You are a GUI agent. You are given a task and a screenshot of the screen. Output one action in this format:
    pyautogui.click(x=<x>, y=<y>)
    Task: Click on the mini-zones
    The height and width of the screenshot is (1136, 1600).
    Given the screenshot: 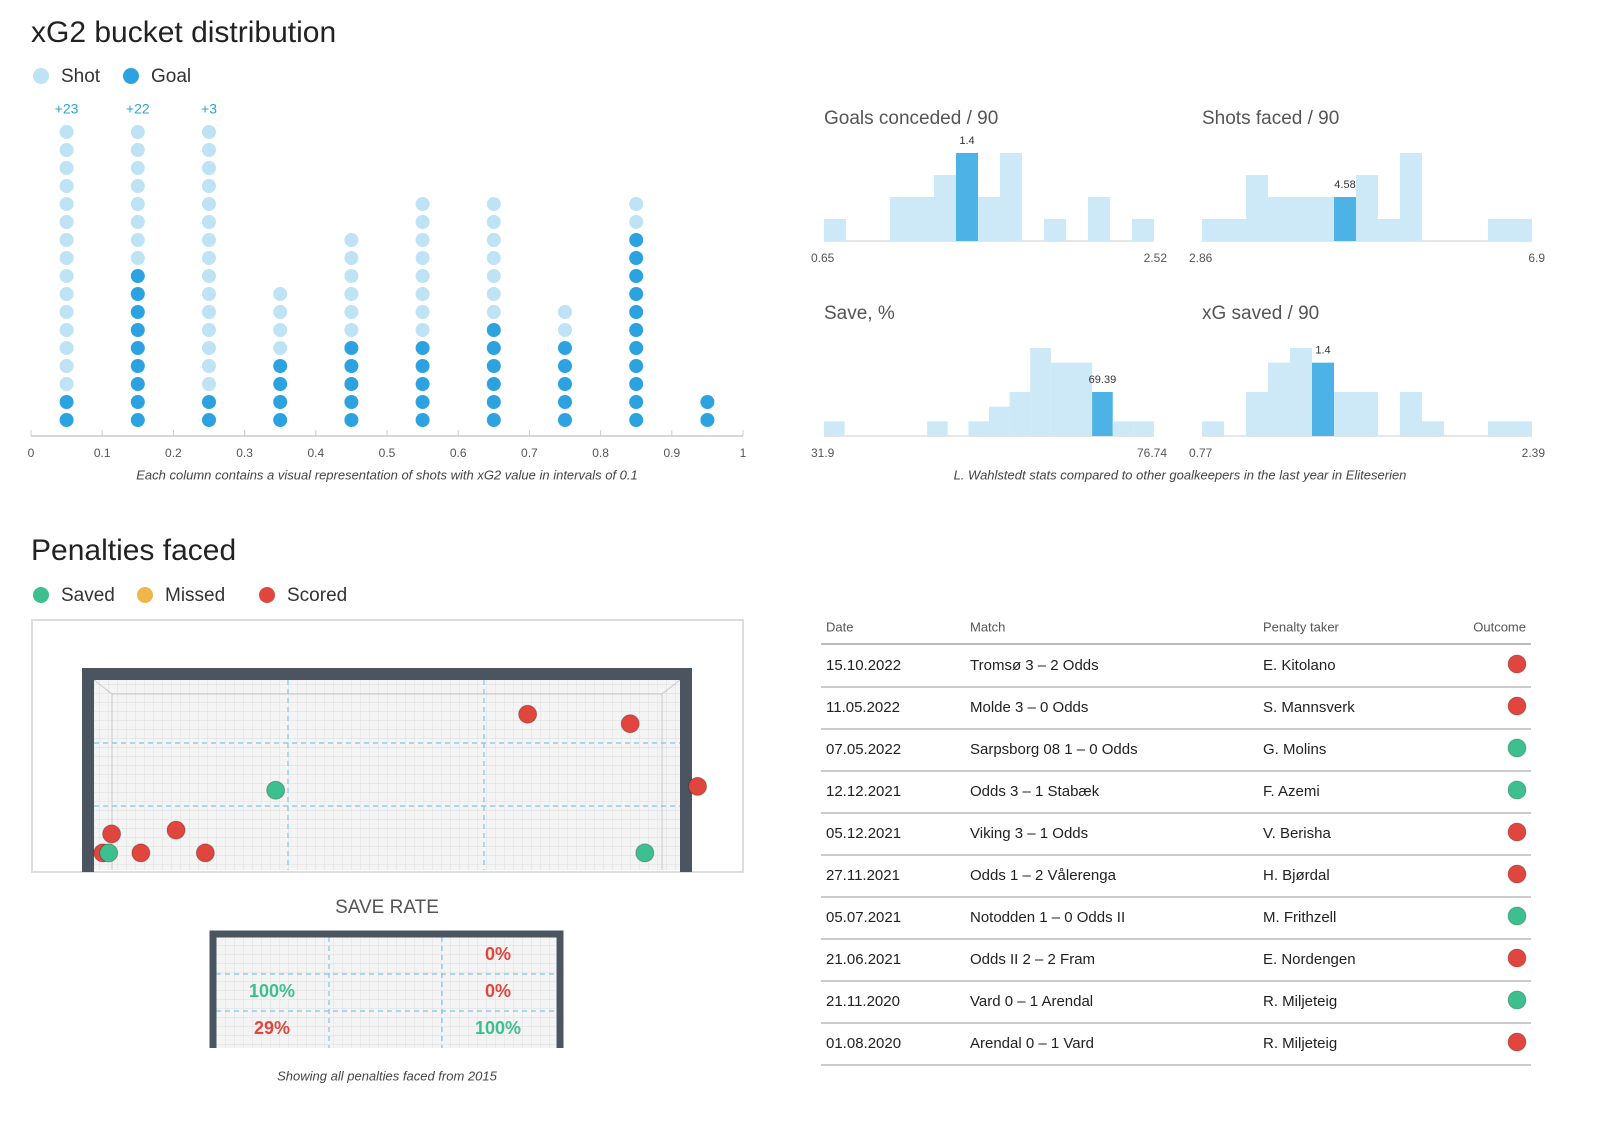 What is the action you would take?
    pyautogui.click(x=386, y=992)
    